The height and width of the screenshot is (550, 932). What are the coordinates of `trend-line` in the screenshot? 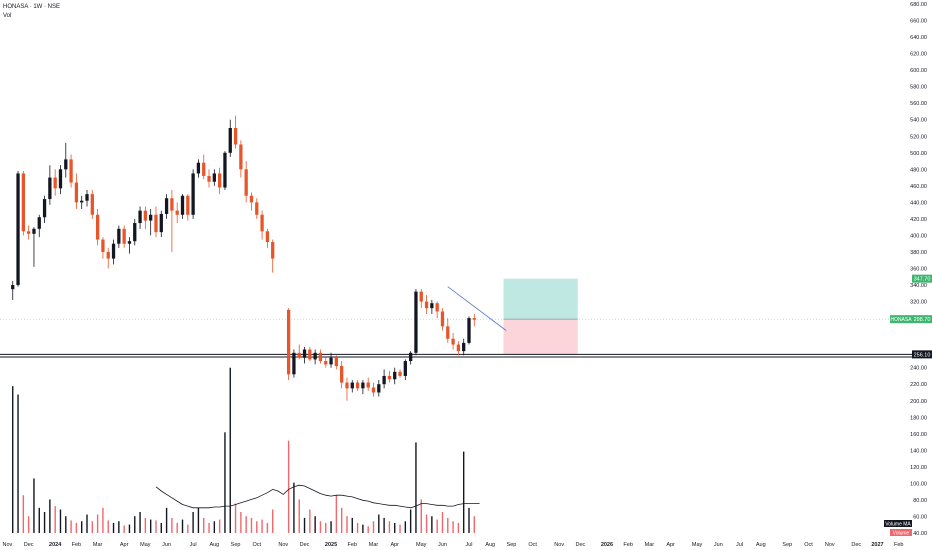 It's located at (477, 308).